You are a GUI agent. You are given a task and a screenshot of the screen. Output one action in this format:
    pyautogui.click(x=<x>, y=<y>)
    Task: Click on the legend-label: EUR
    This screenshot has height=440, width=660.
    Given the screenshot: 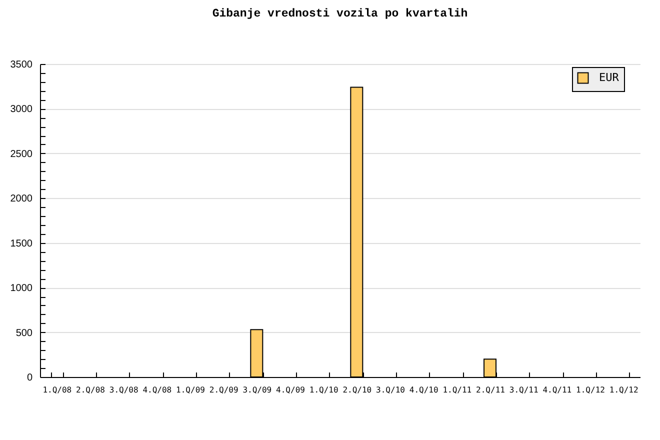 What is the action you would take?
    pyautogui.click(x=609, y=77)
    